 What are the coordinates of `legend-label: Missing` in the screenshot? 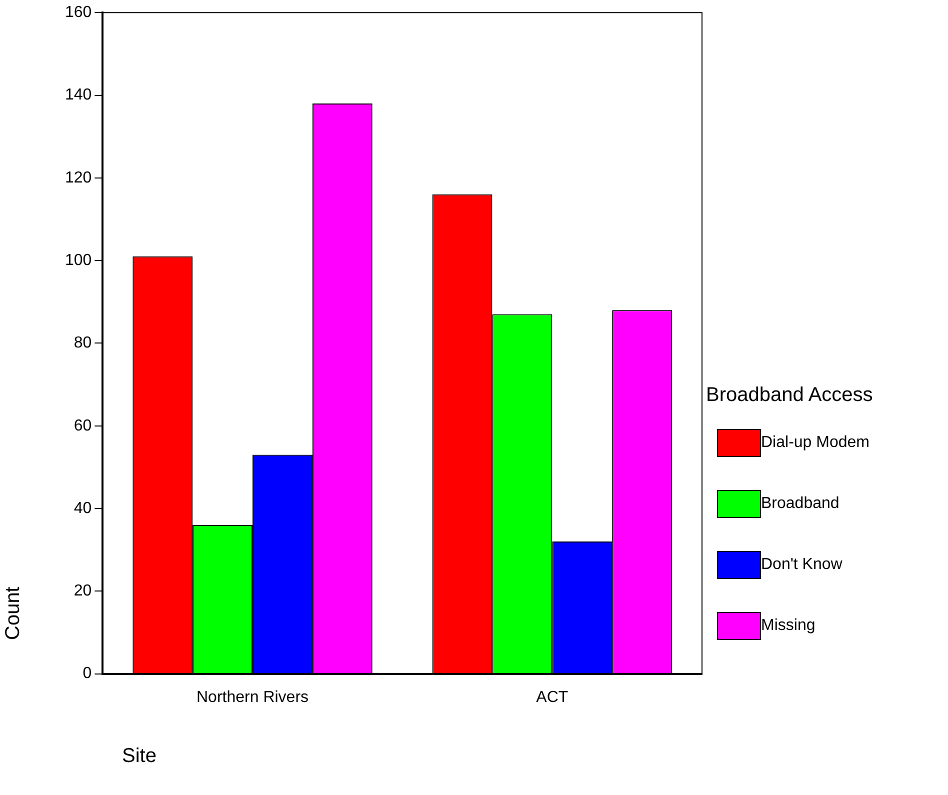 It's located at (788, 626).